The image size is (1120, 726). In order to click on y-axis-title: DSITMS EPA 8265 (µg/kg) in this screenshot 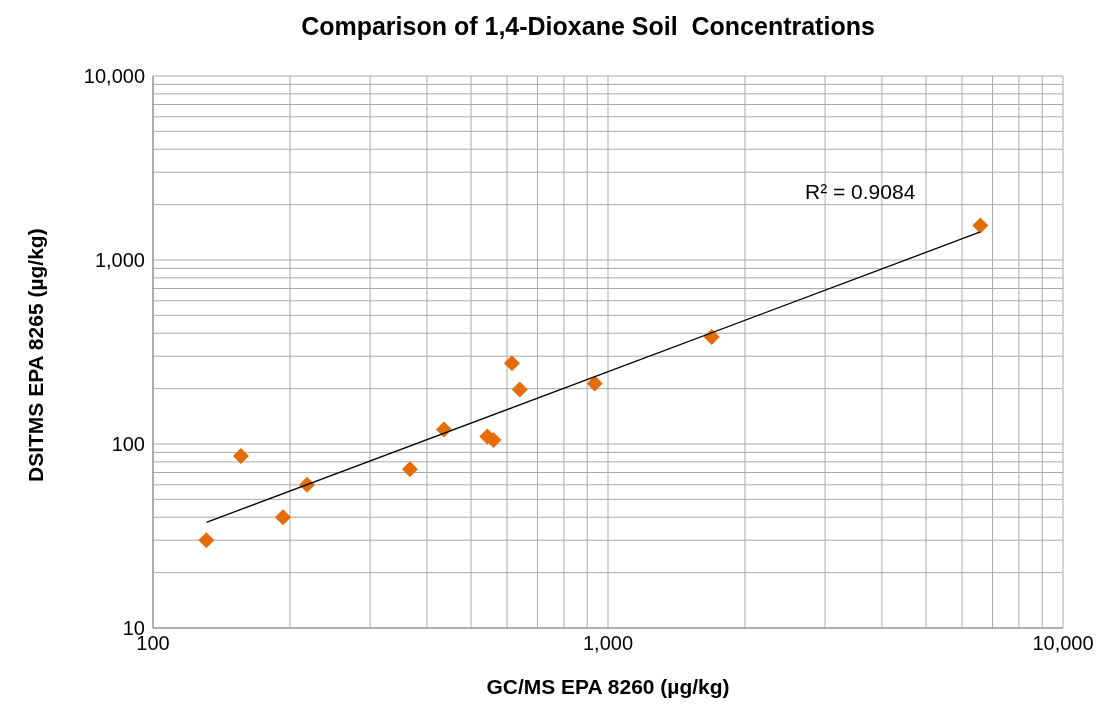, I will do `click(36, 355)`.